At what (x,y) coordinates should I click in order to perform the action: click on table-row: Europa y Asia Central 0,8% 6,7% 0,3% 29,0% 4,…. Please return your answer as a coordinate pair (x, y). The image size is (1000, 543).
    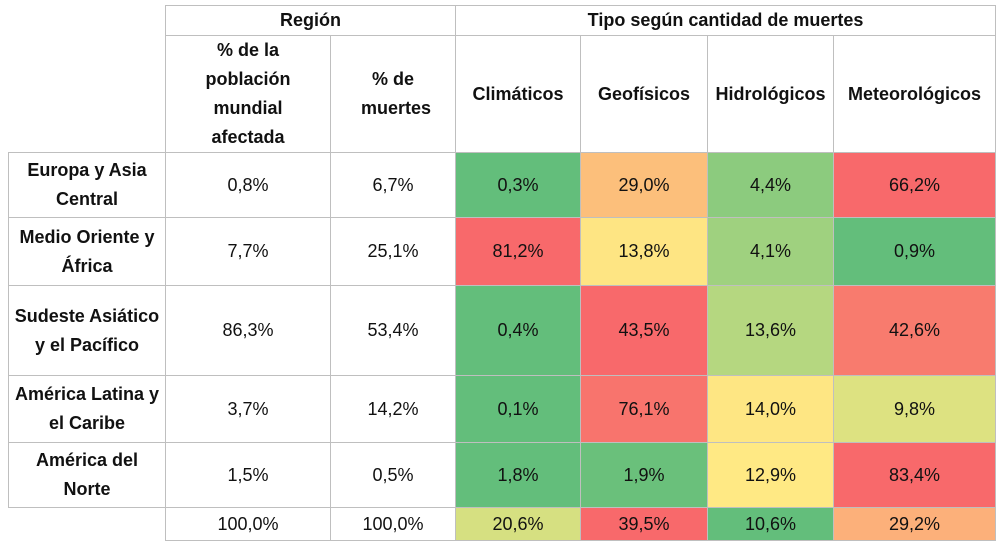
    Looking at the image, I should click on (502, 185).